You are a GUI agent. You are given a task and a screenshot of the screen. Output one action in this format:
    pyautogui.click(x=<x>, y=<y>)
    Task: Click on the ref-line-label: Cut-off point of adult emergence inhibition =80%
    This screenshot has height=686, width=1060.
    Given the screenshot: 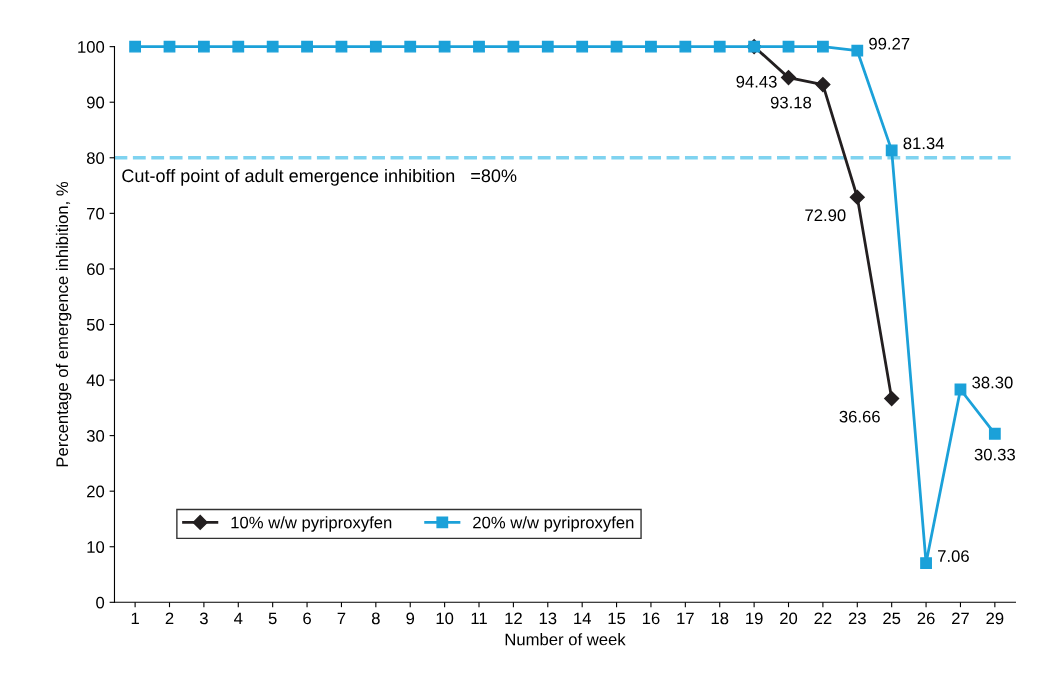 What is the action you would take?
    pyautogui.click(x=319, y=177)
    